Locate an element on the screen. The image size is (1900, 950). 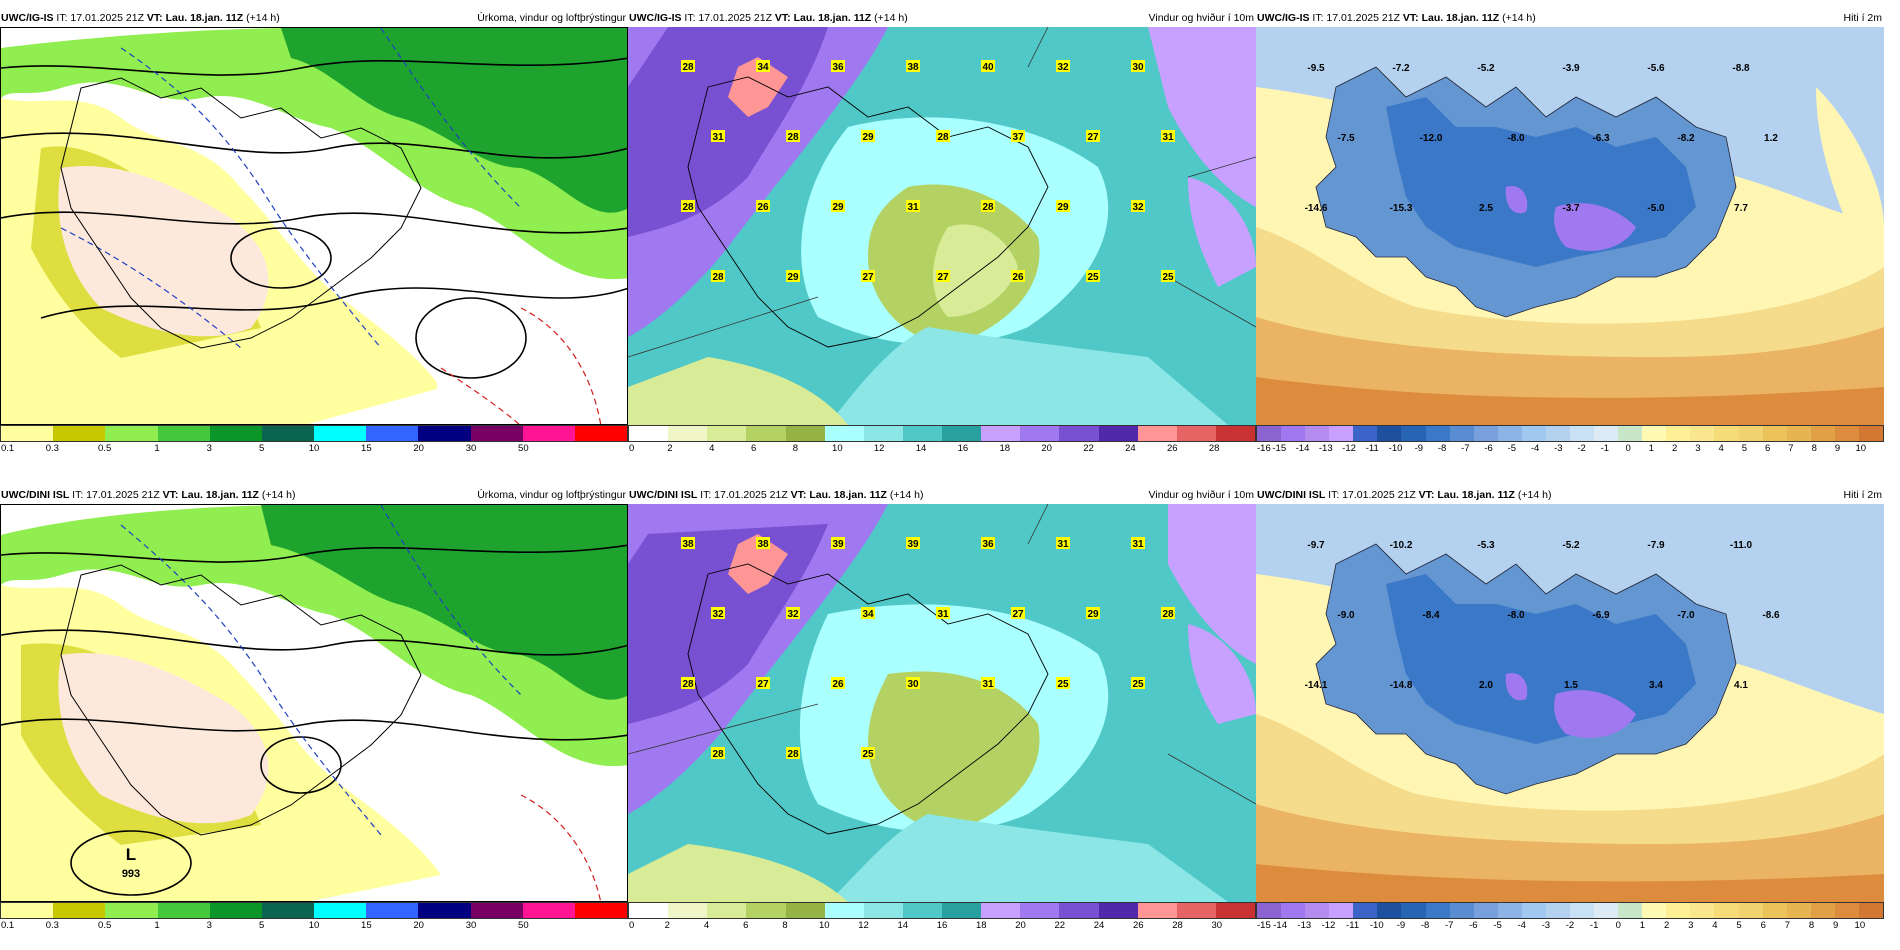
temperature-label: -8.6 is located at coordinates (1771, 615).